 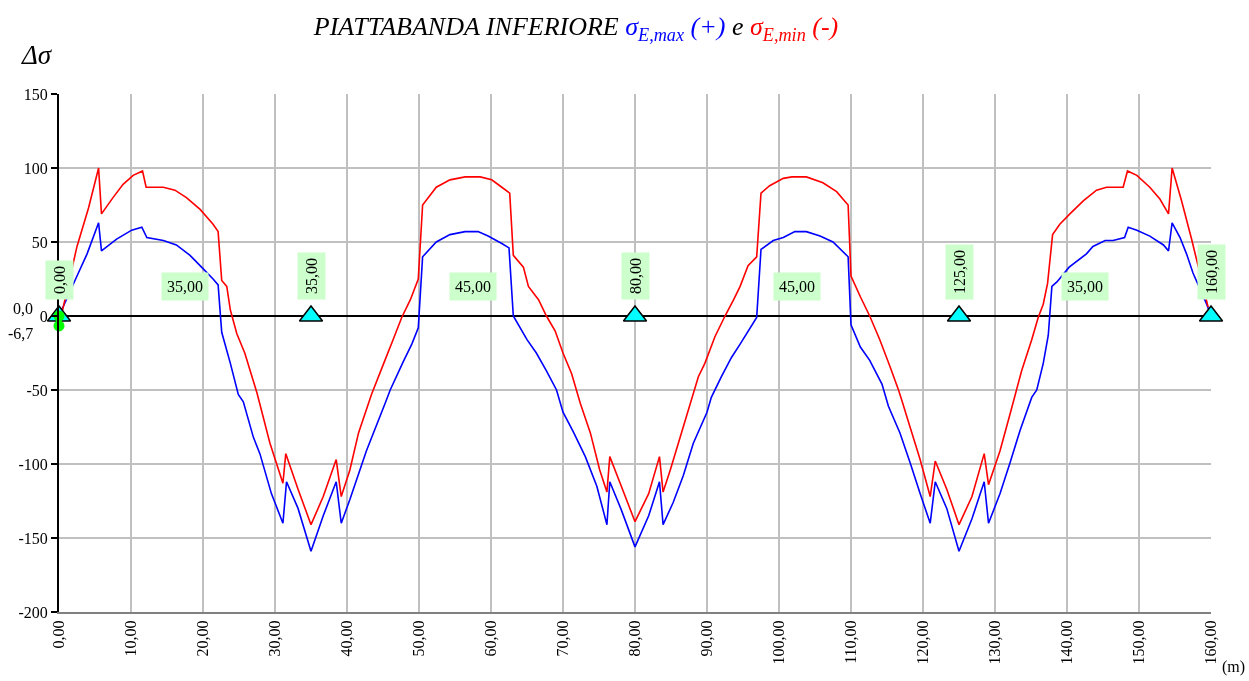 I want to click on x-tick-label: 90,00, so click(x=707, y=638).